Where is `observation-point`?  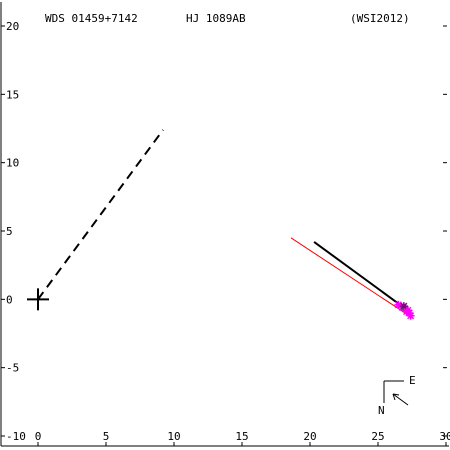 observation-point is located at coordinates (406, 311).